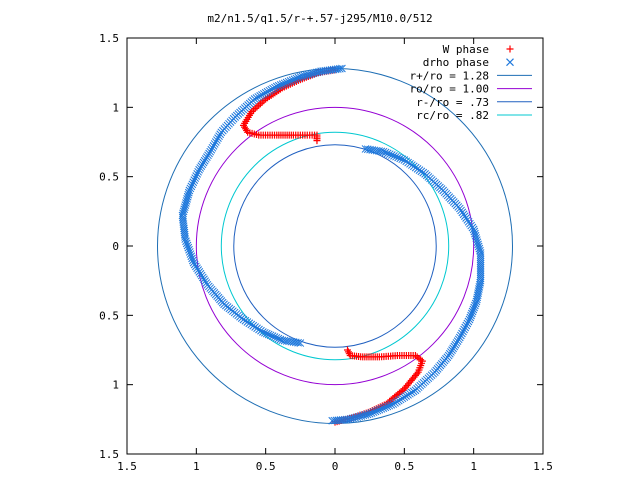 Image resolution: width=640 pixels, height=480 pixels. What do you see at coordinates (466, 49) in the screenshot?
I see `legend-label-0: W phase` at bounding box center [466, 49].